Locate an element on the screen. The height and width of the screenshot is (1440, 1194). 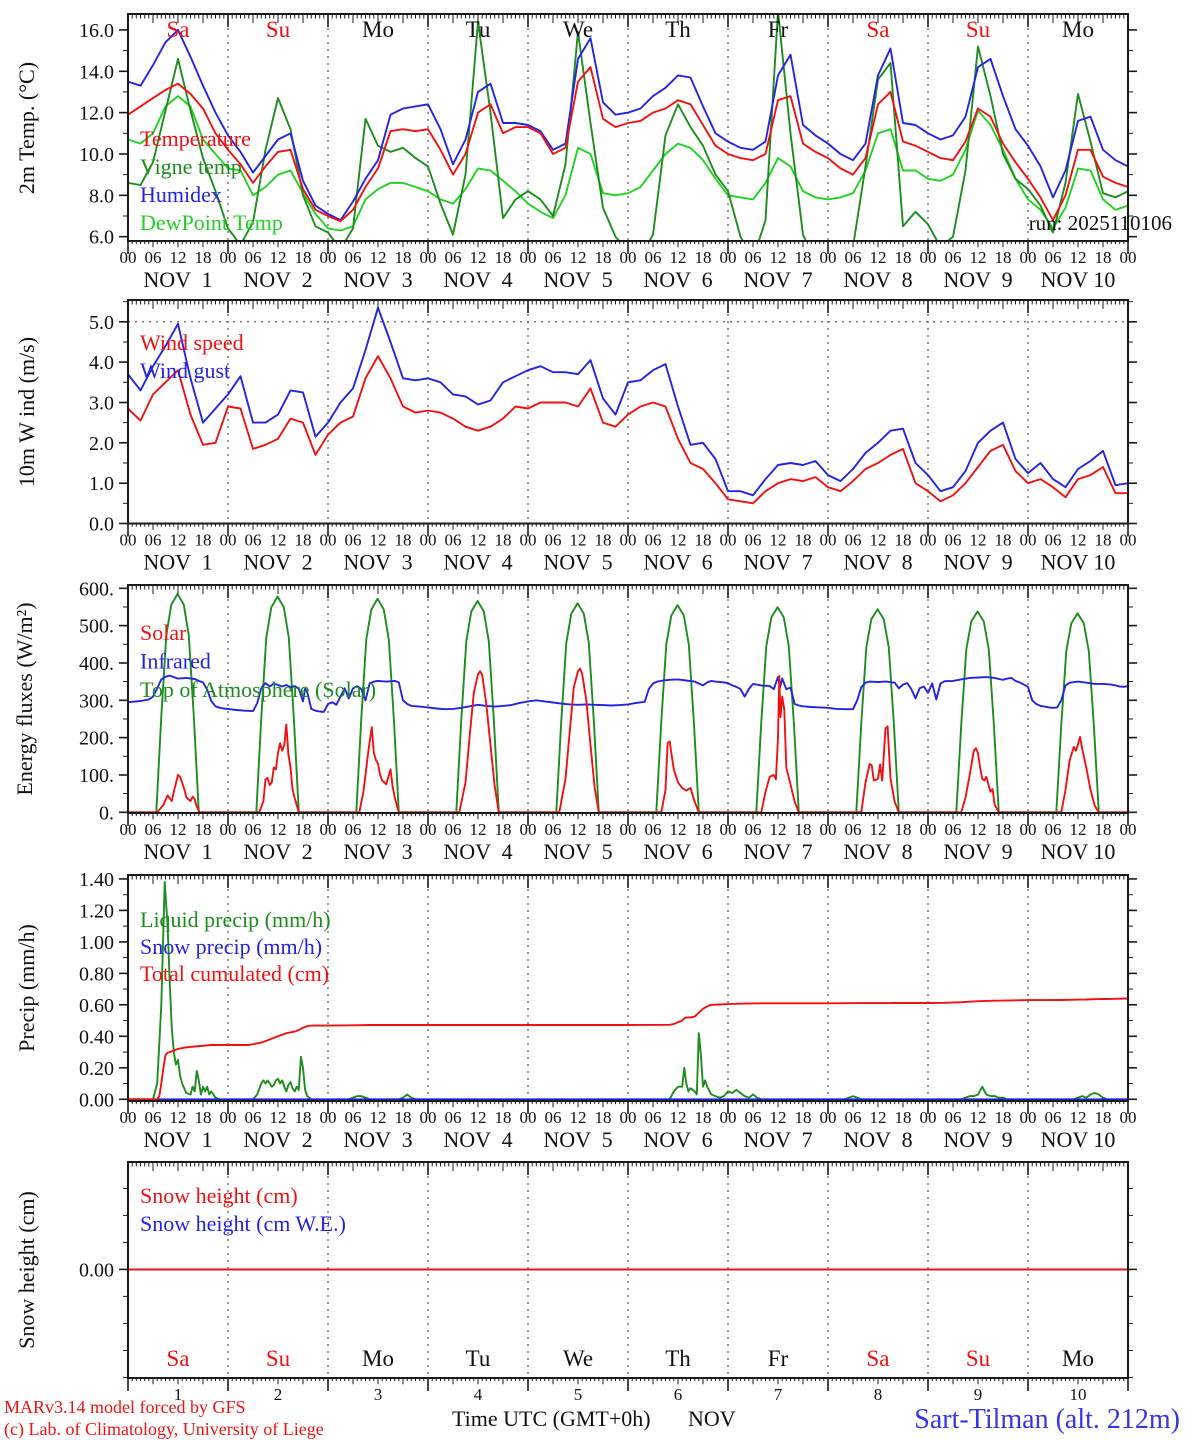
ytick-label: 600. is located at coordinates (96, 589).